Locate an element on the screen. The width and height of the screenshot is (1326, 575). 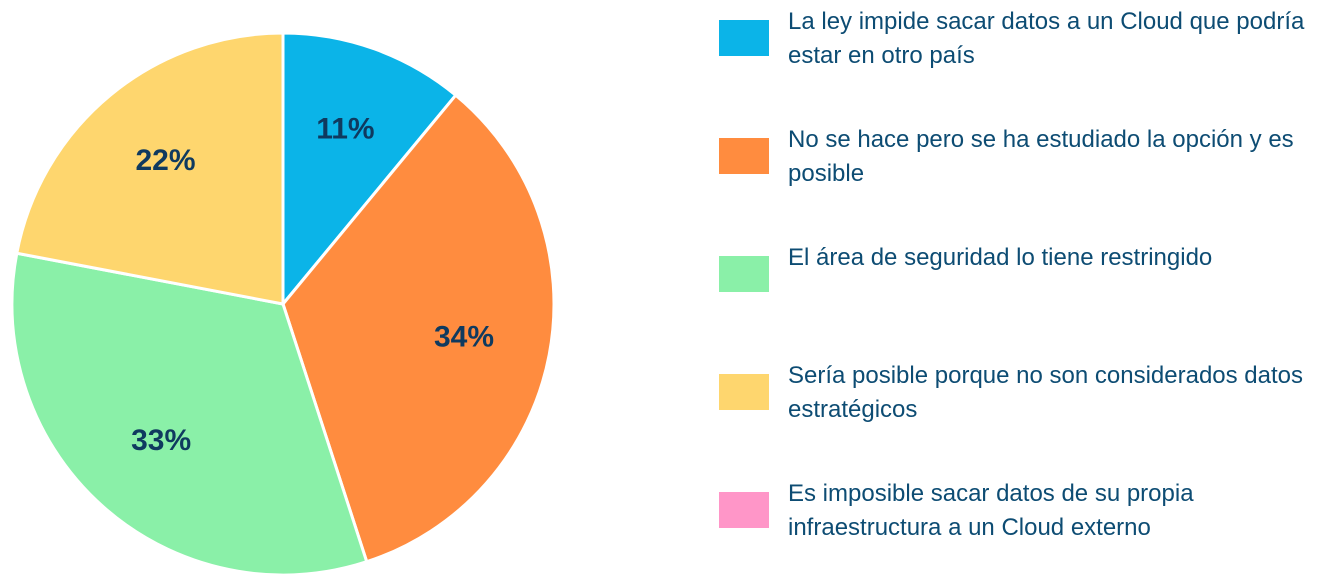
data-label: 11% is located at coordinates (345, 129).